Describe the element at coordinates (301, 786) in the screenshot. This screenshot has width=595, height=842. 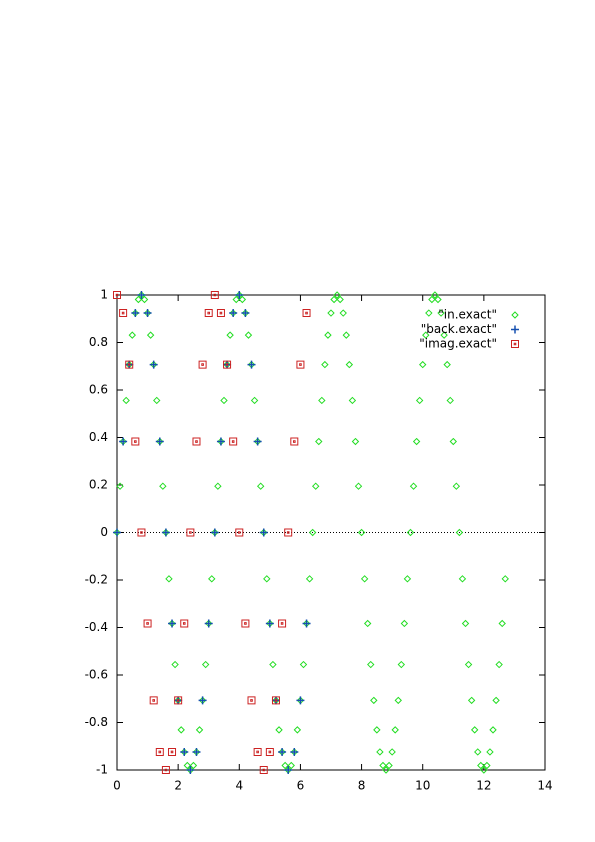
I see `x-tick-label: 6` at that location.